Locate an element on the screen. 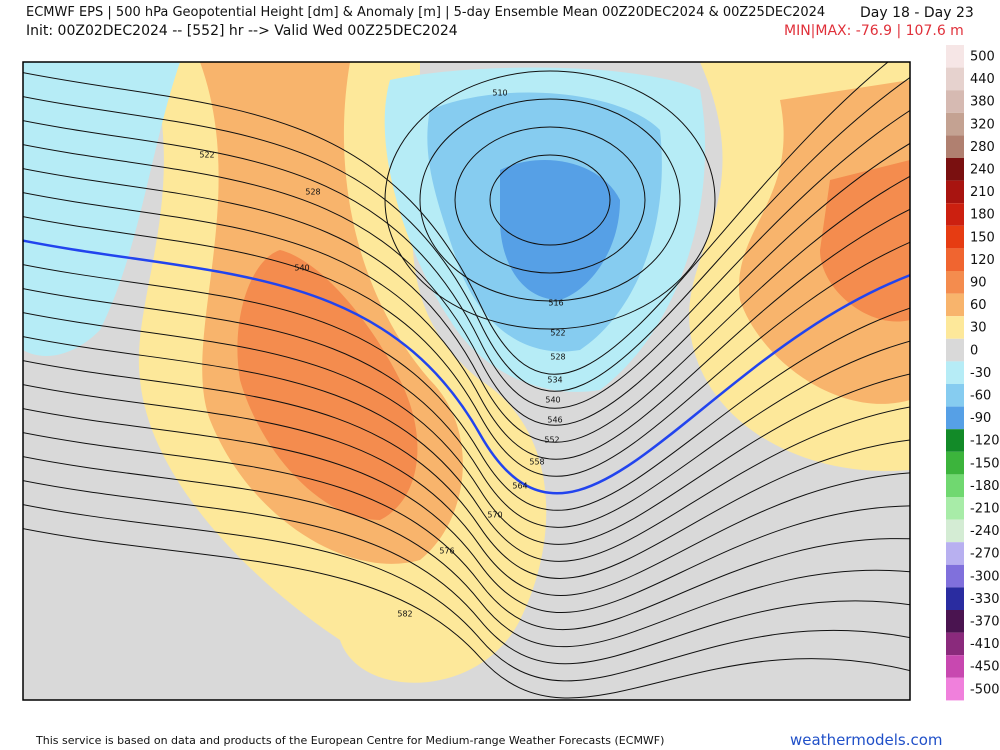 The image size is (1000, 750). colorbar-label: 320 is located at coordinates (982, 124).